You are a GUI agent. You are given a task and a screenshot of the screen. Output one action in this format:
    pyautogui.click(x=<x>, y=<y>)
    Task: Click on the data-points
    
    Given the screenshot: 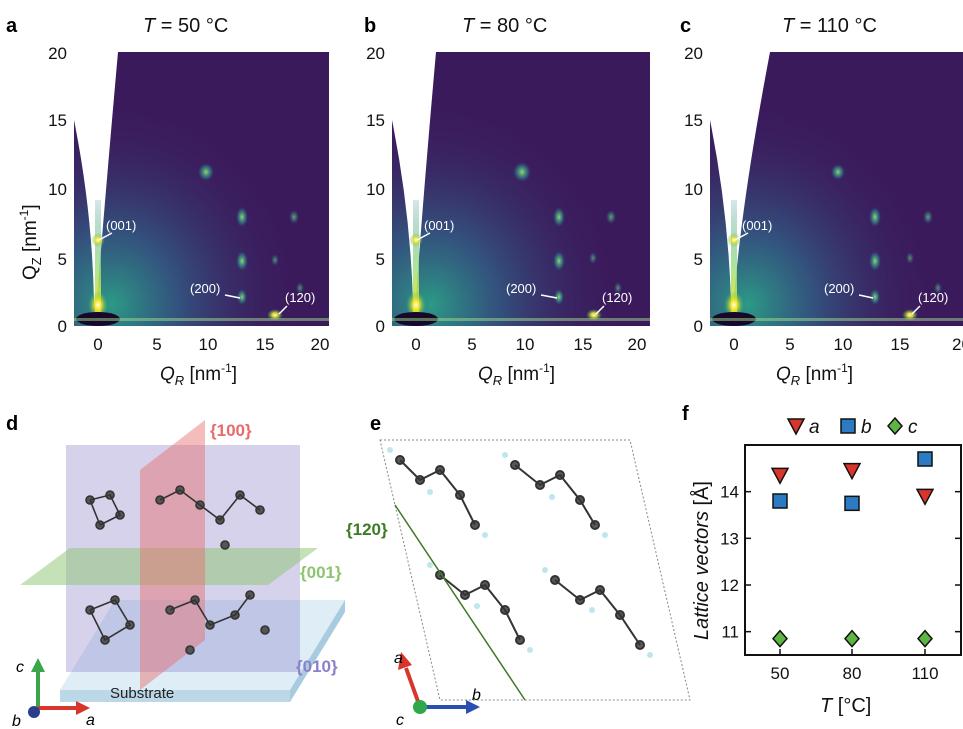 What is the action you would take?
    pyautogui.click(x=852, y=549)
    